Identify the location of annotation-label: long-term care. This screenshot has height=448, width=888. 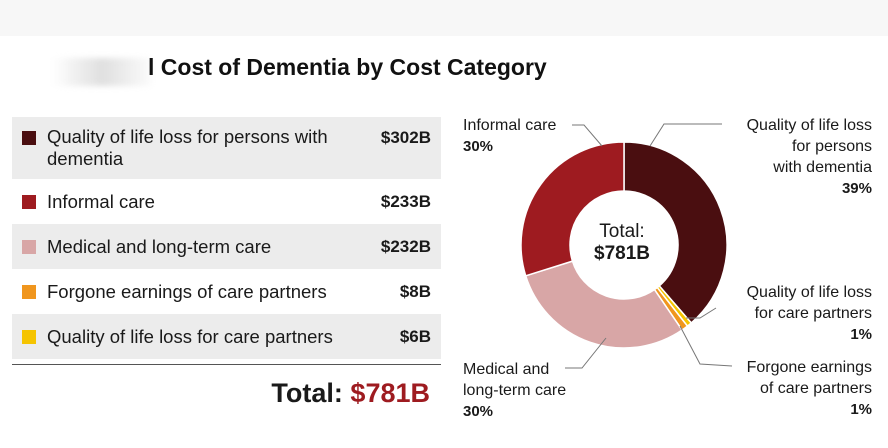
(515, 390).